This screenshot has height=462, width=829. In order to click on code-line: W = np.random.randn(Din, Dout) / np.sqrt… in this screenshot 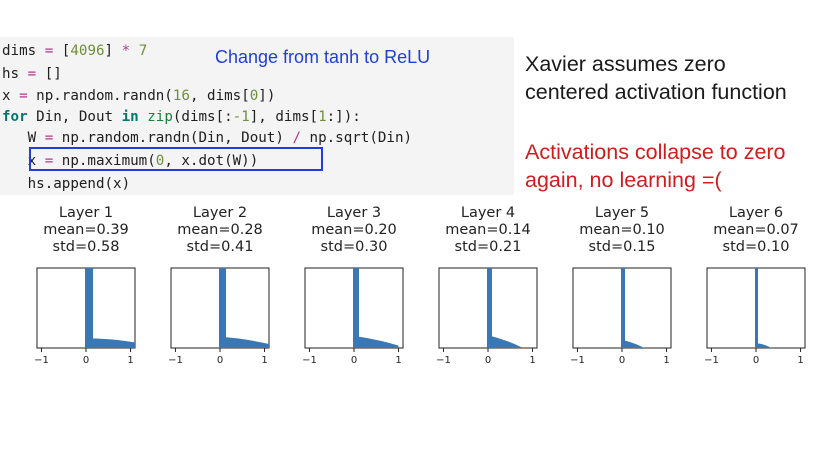, I will do `click(207, 138)`.